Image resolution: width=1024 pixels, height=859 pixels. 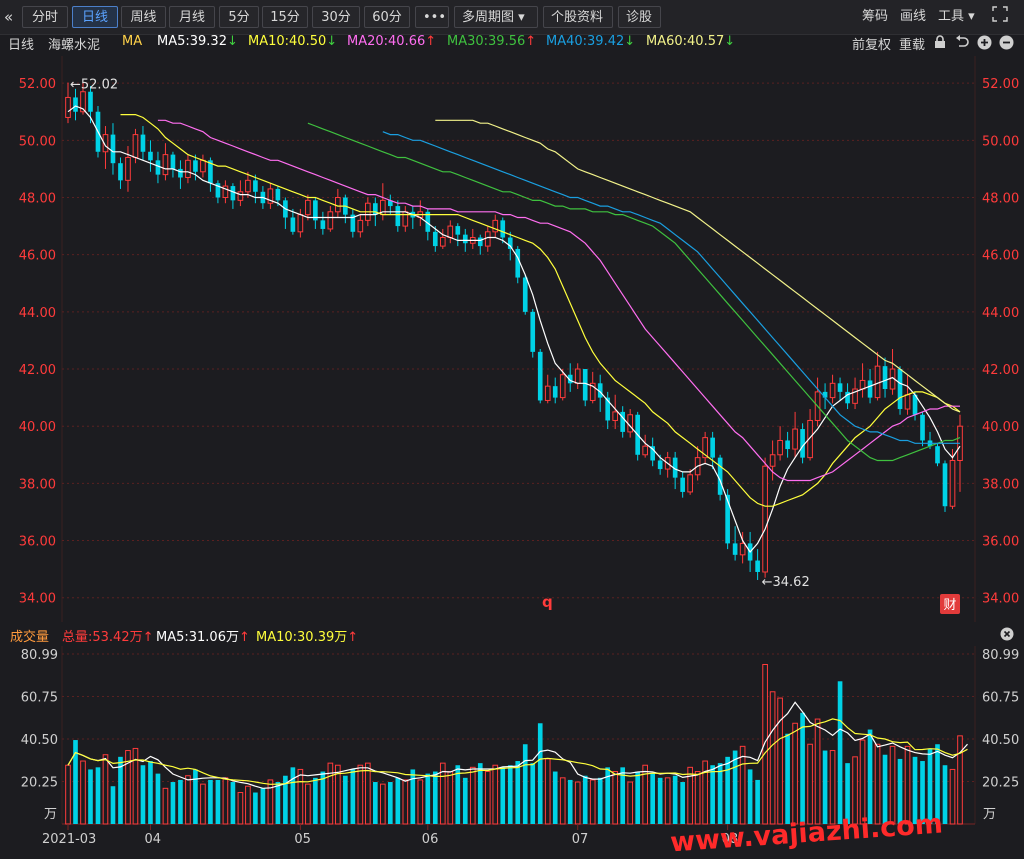 I want to click on adjust-button: 前复权, so click(x=872, y=45).